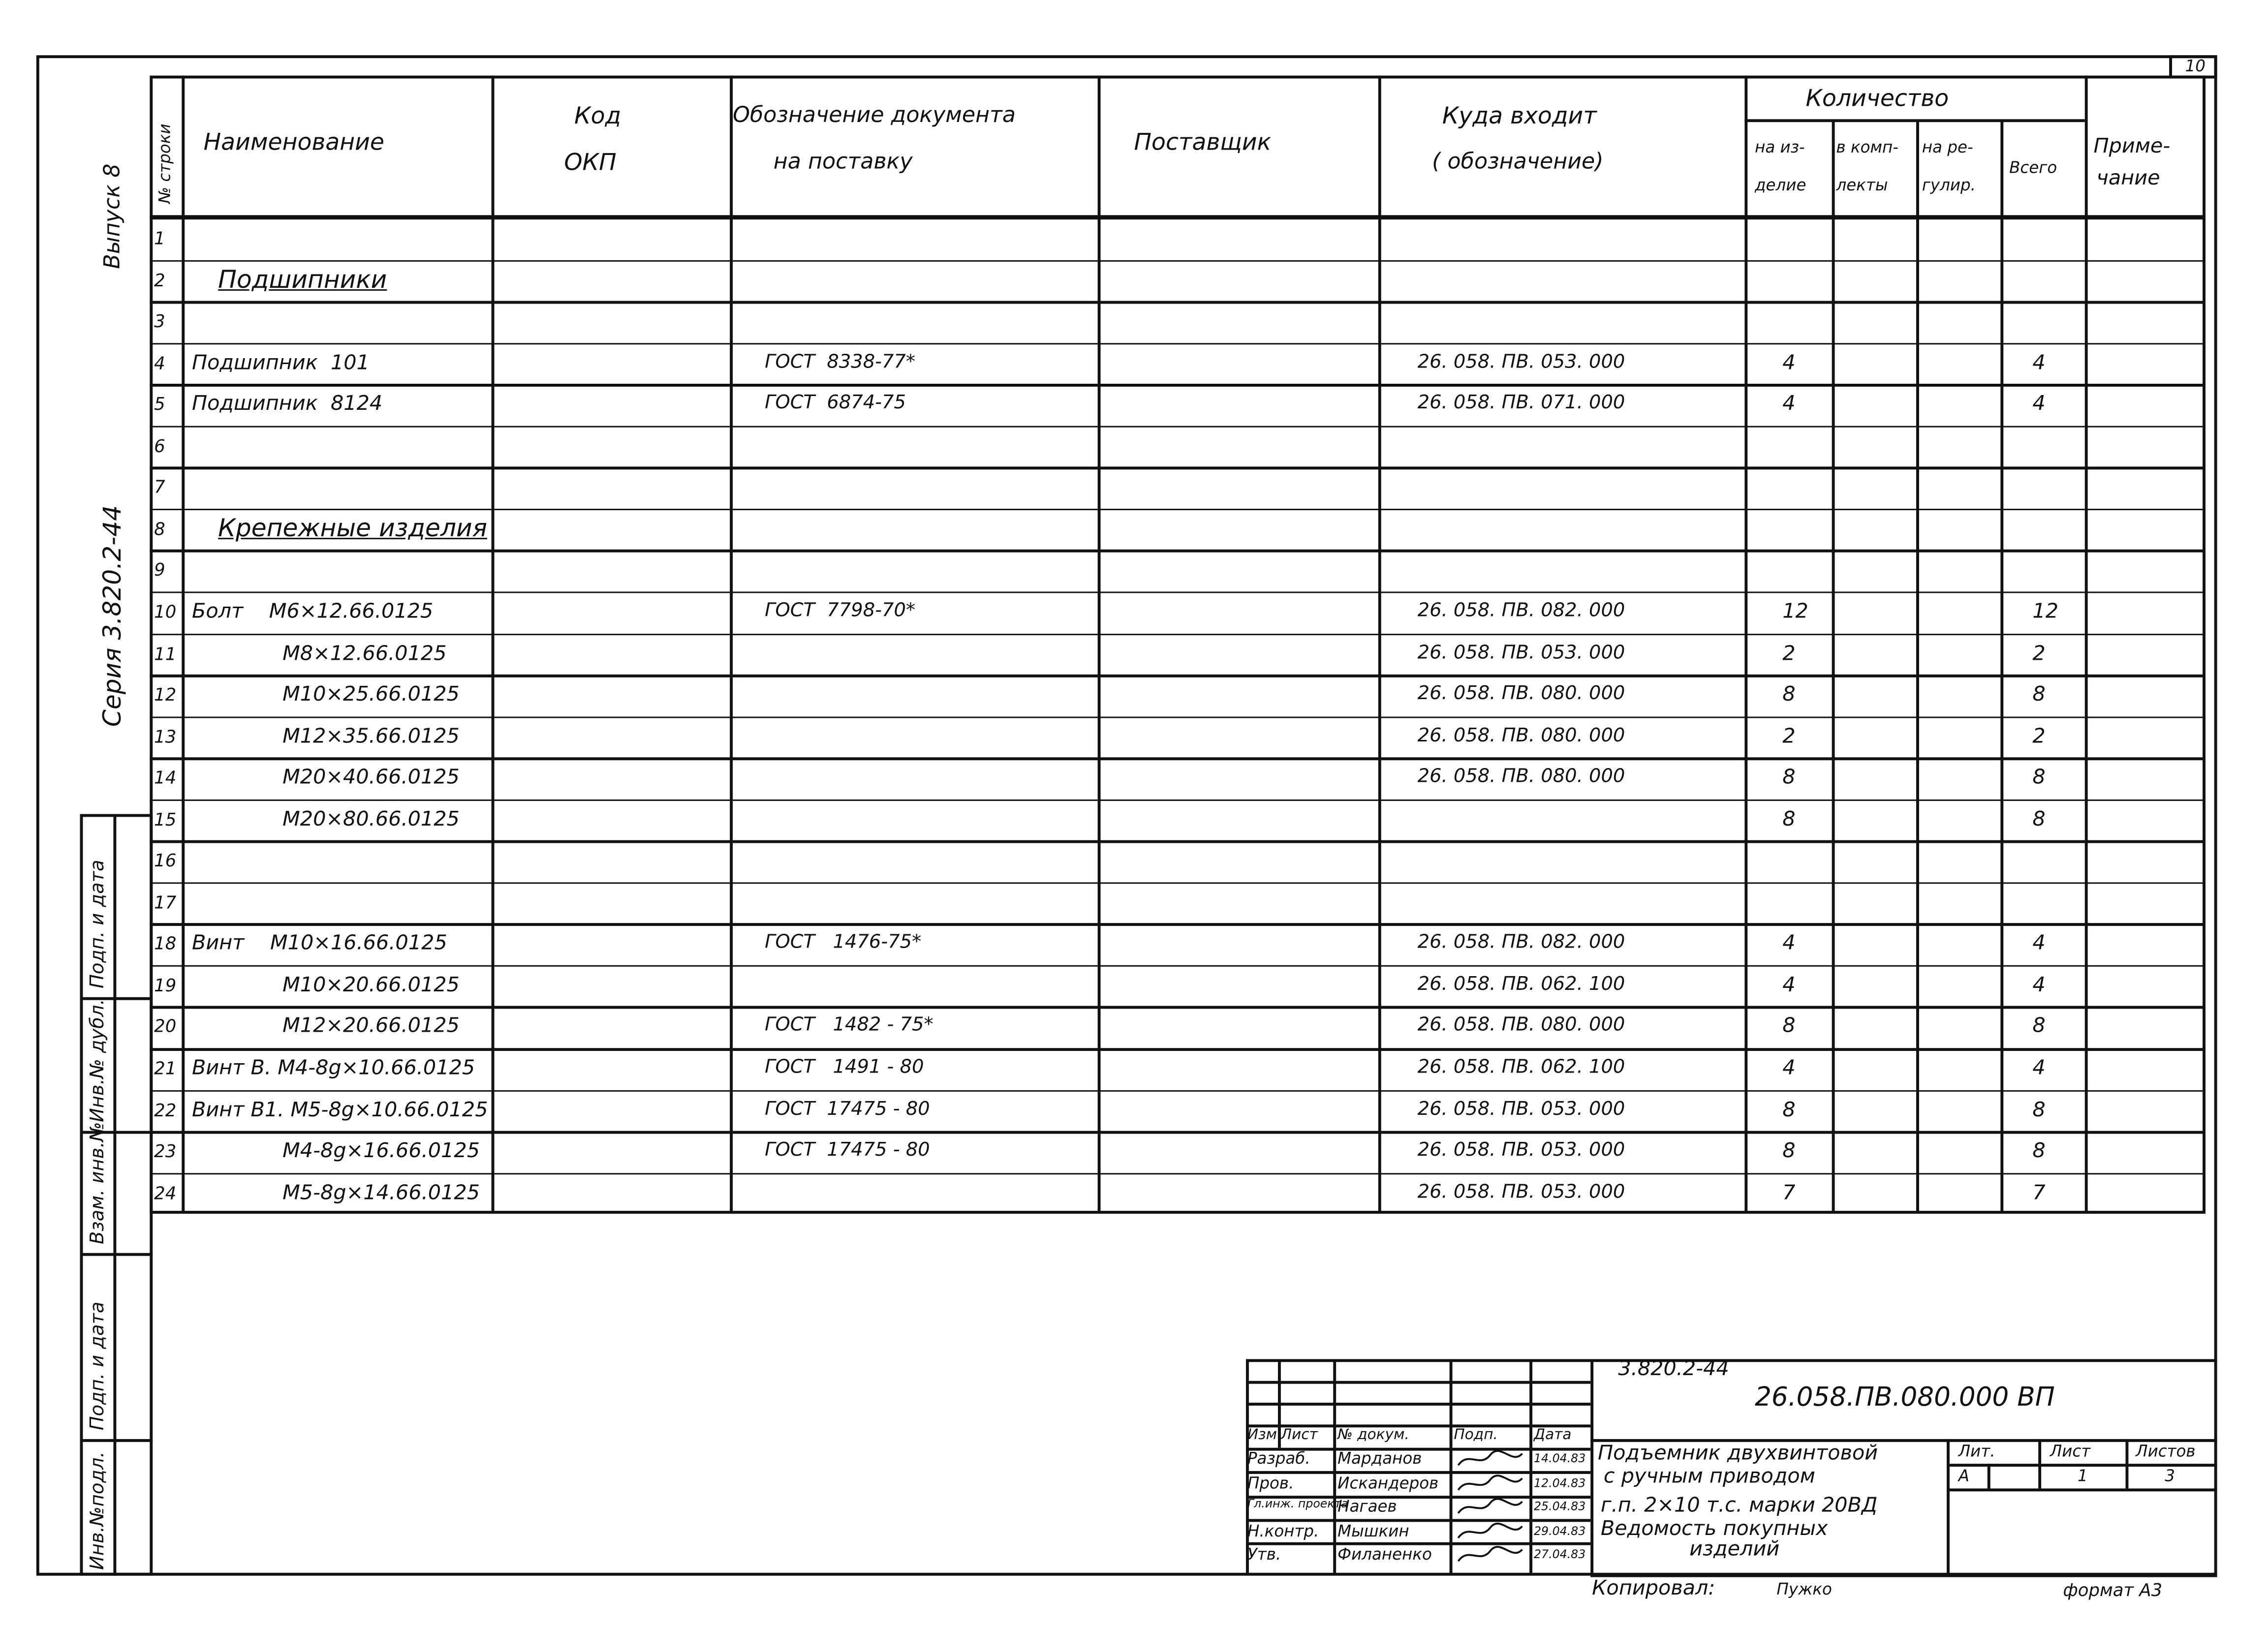 Image resolution: width=2268 pixels, height=1628 pixels. What do you see at coordinates (1373, 1435) in the screenshot?
I see `tb-col-header: № докум.` at bounding box center [1373, 1435].